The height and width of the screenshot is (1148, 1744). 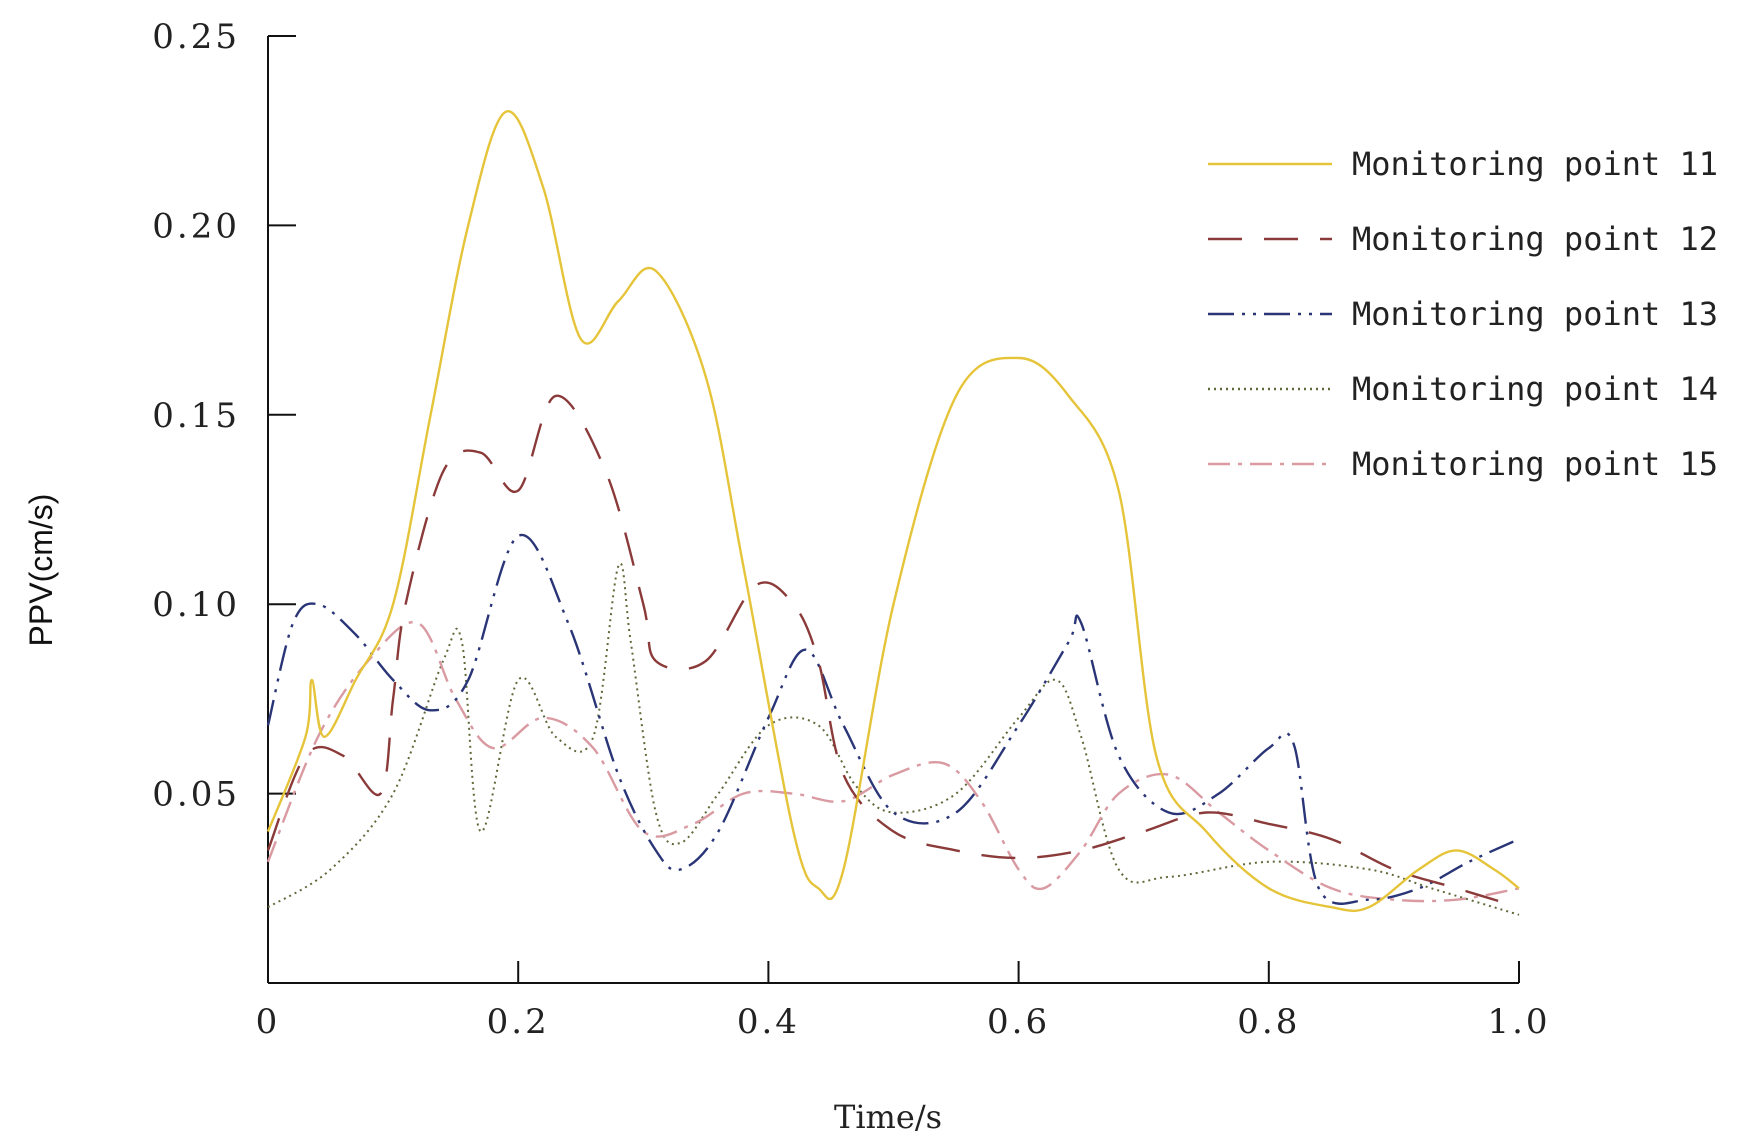 What do you see at coordinates (1518, 1022) in the screenshot?
I see `x-tick-label: 1.0` at bounding box center [1518, 1022].